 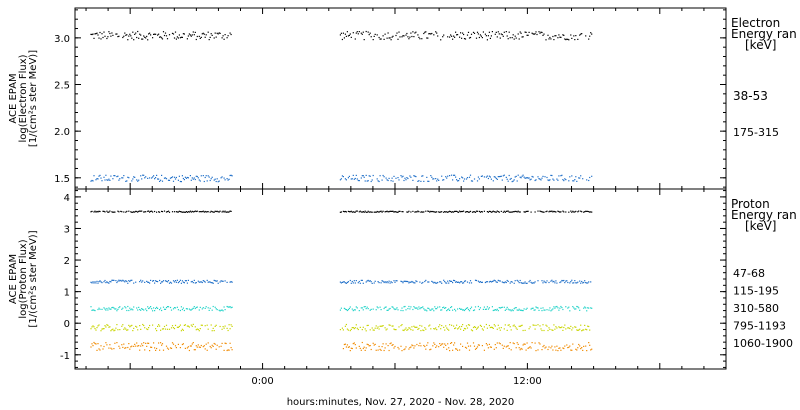 What do you see at coordinates (750, 96) in the screenshot?
I see `legend-entry-38-53: 38-53` at bounding box center [750, 96].